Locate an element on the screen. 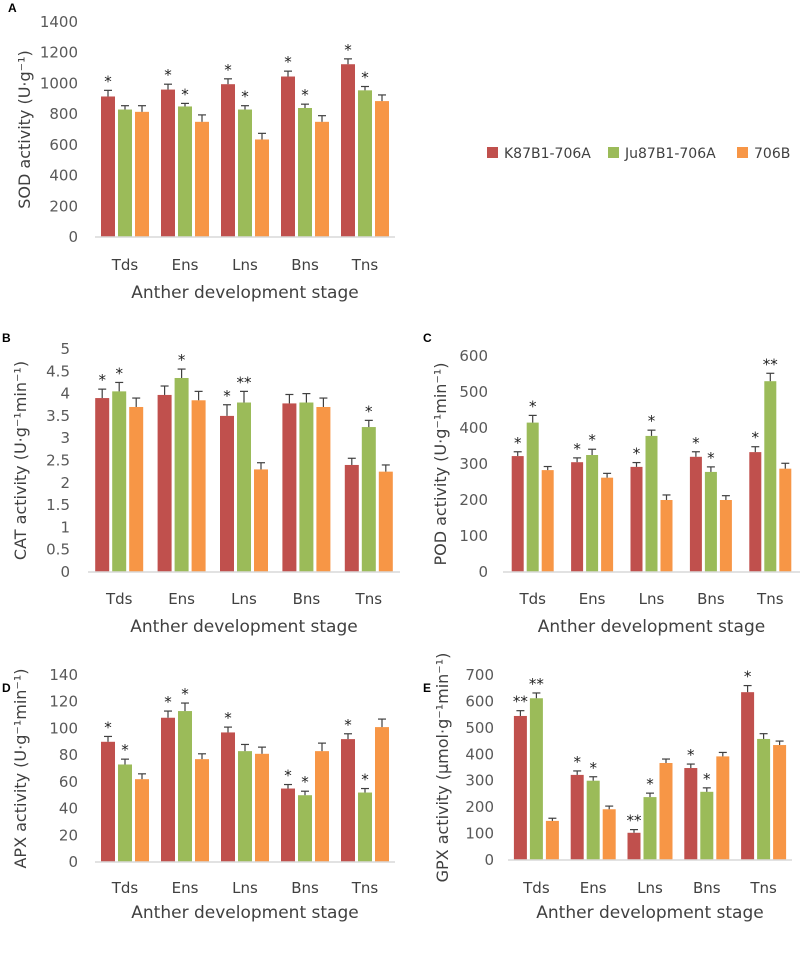 The image size is (800, 961). y-tick-label: 120 is located at coordinates (63, 702).